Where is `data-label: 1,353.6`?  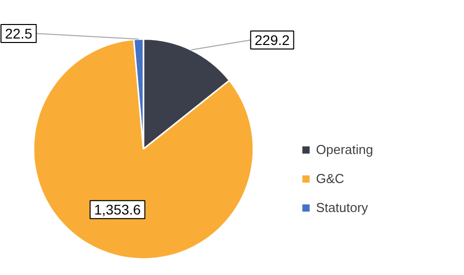 data-label: 1,353.6 is located at coordinates (118, 210).